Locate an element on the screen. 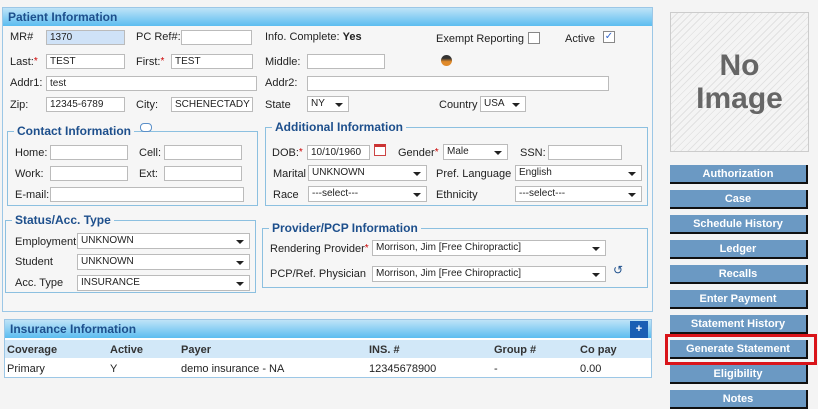 This screenshot has height=409, width=818. enter-payment-button: Enter Payment is located at coordinates (739, 299).